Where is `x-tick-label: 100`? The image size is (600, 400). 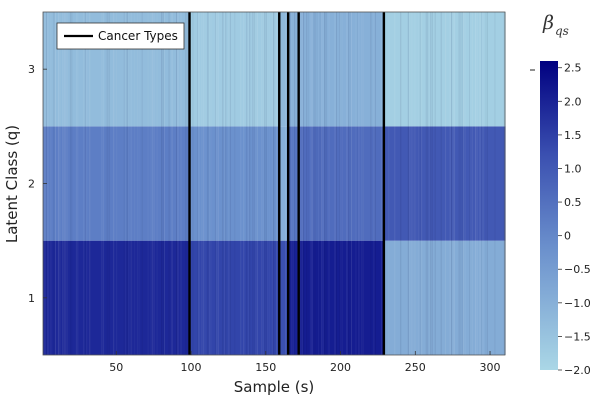 x-tick-label: 100 is located at coordinates (191, 367).